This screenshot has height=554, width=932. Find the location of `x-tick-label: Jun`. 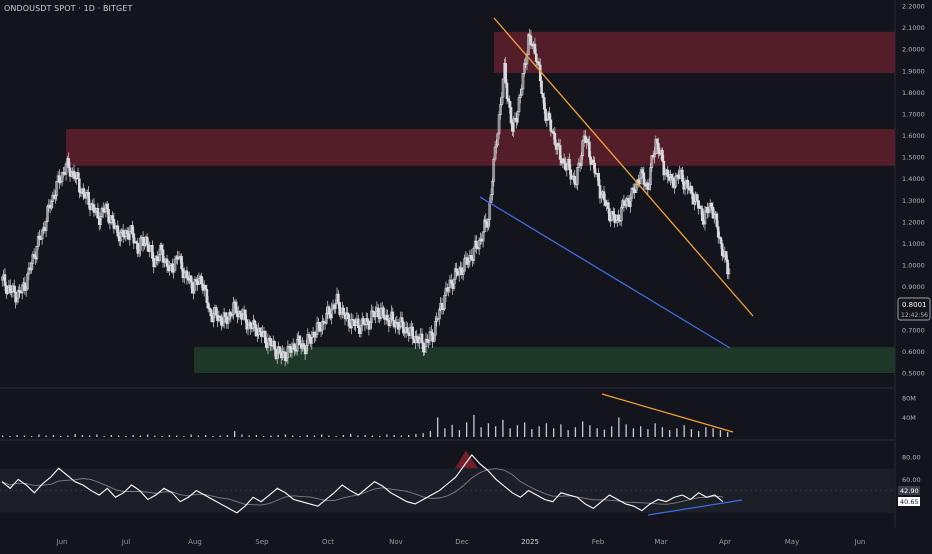

x-tick-label: Jun is located at coordinates (62, 542).